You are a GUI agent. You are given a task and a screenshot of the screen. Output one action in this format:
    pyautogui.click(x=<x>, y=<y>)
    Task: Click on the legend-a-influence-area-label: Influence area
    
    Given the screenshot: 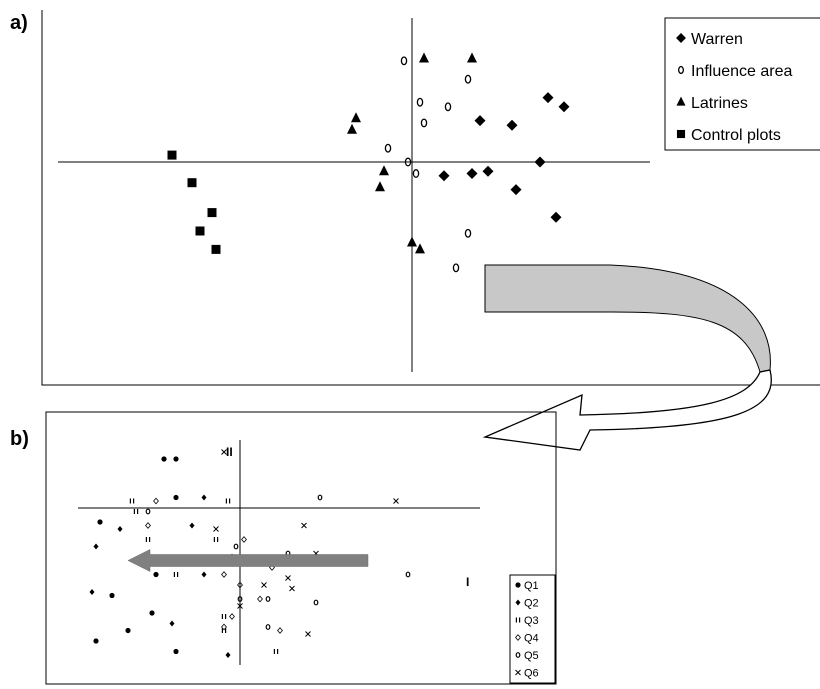 What is the action you would take?
    pyautogui.click(x=742, y=71)
    